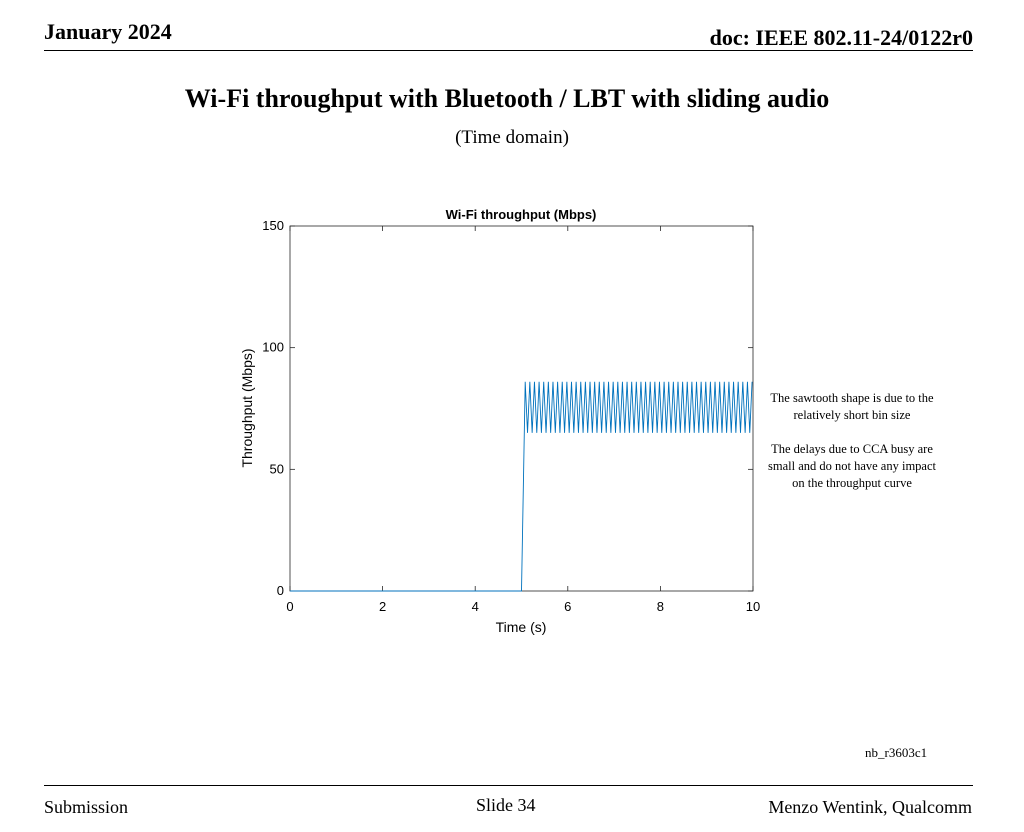 The width and height of the screenshot is (1024, 832). I want to click on x-tick-label: 4, so click(475, 606).